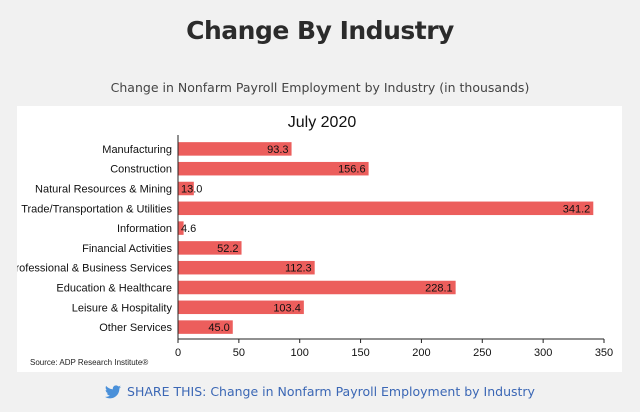 This screenshot has width=640, height=412. What do you see at coordinates (421, 353) in the screenshot?
I see `x-tick-label: 200` at bounding box center [421, 353].